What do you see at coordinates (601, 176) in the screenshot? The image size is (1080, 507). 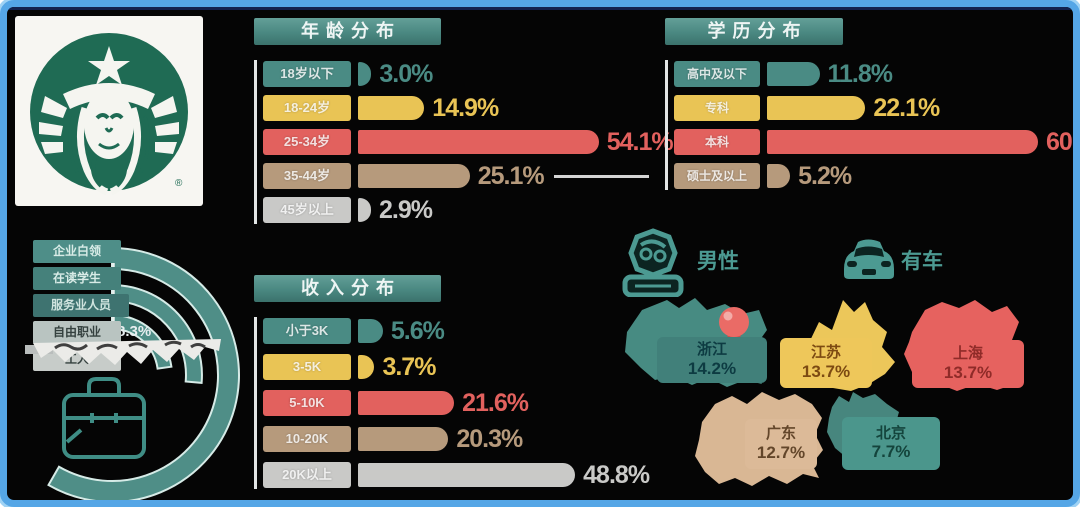 I see `leader-line` at bounding box center [601, 176].